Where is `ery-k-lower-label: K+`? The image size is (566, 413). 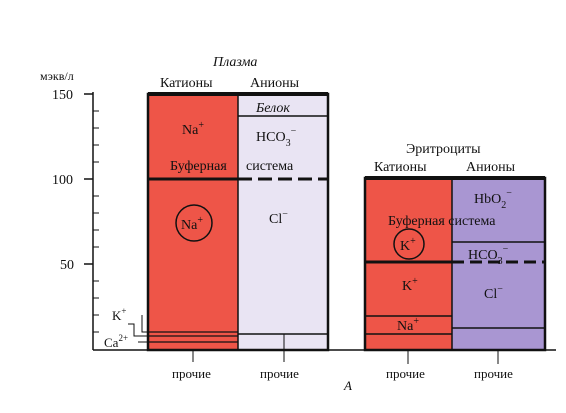
ery-k-lower-label: K+ is located at coordinates (410, 285).